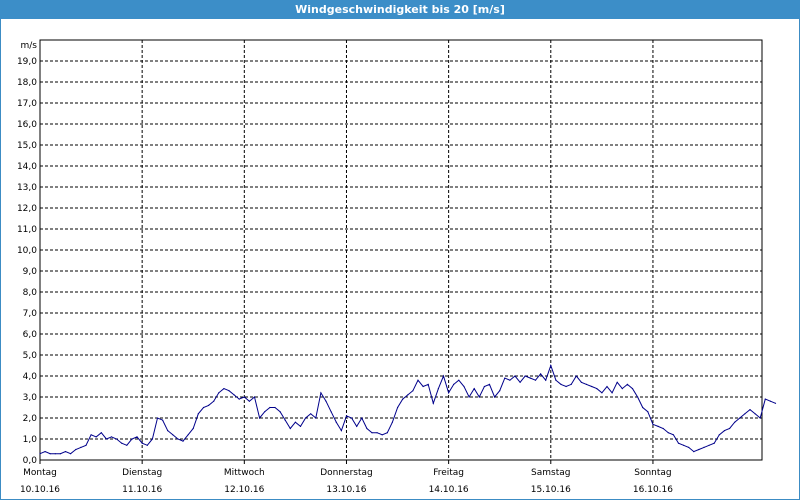  What do you see at coordinates (27, 62) in the screenshot?
I see `y-tick-label: 19,0` at bounding box center [27, 62].